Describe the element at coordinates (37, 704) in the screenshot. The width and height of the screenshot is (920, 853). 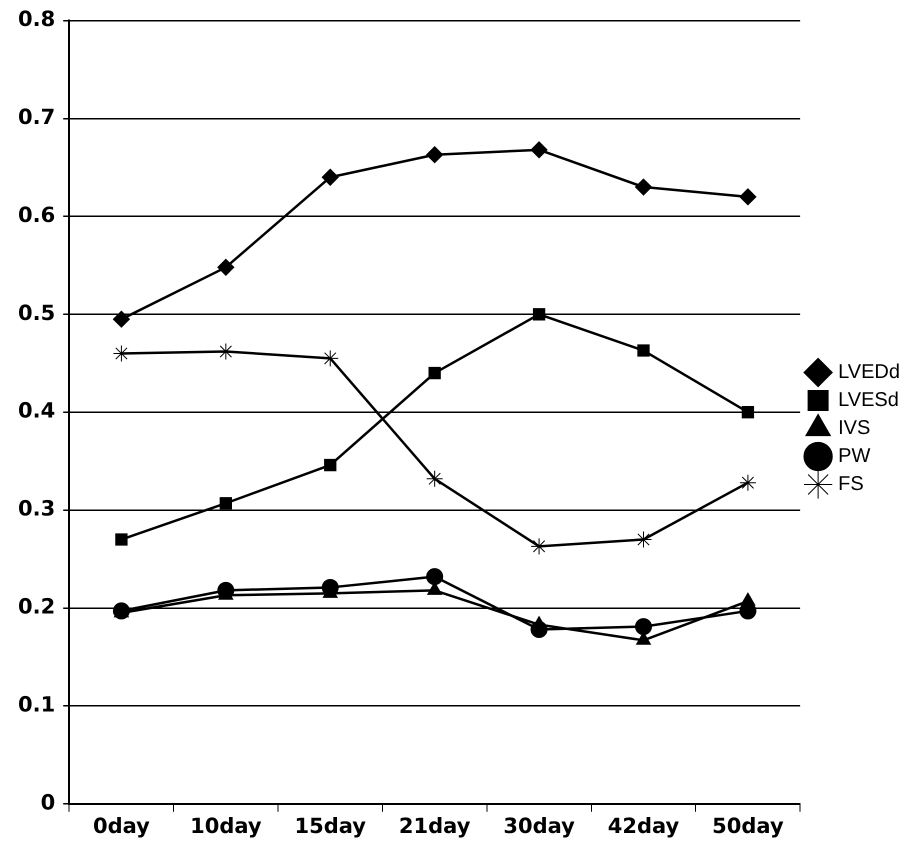
I see `y-tick-label: 0.1` at that location.